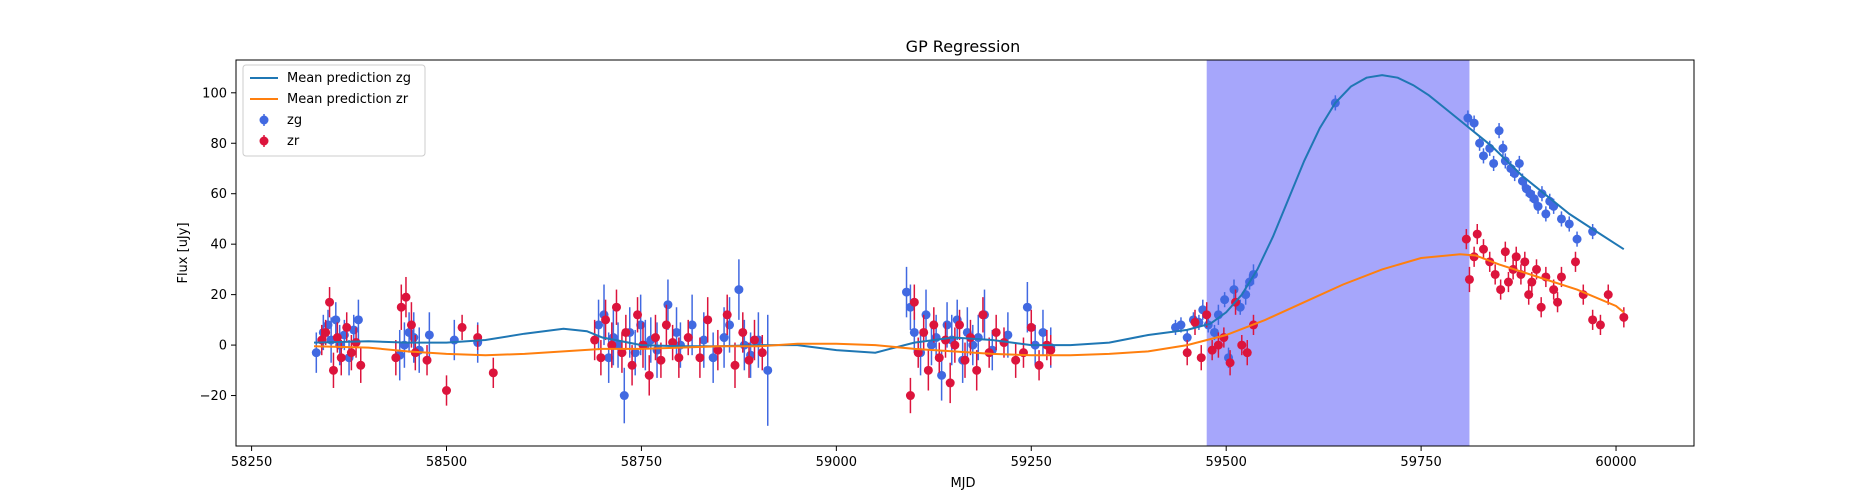 The width and height of the screenshot is (1875, 500). What do you see at coordinates (223, 346) in the screenshot?
I see `y-tick-label: 0` at bounding box center [223, 346].